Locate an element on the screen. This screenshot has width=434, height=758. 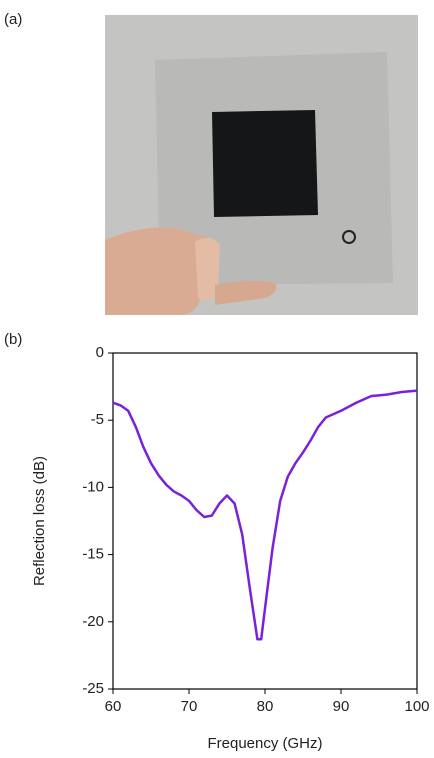
y-tick-label: -15 is located at coordinates (93, 554).